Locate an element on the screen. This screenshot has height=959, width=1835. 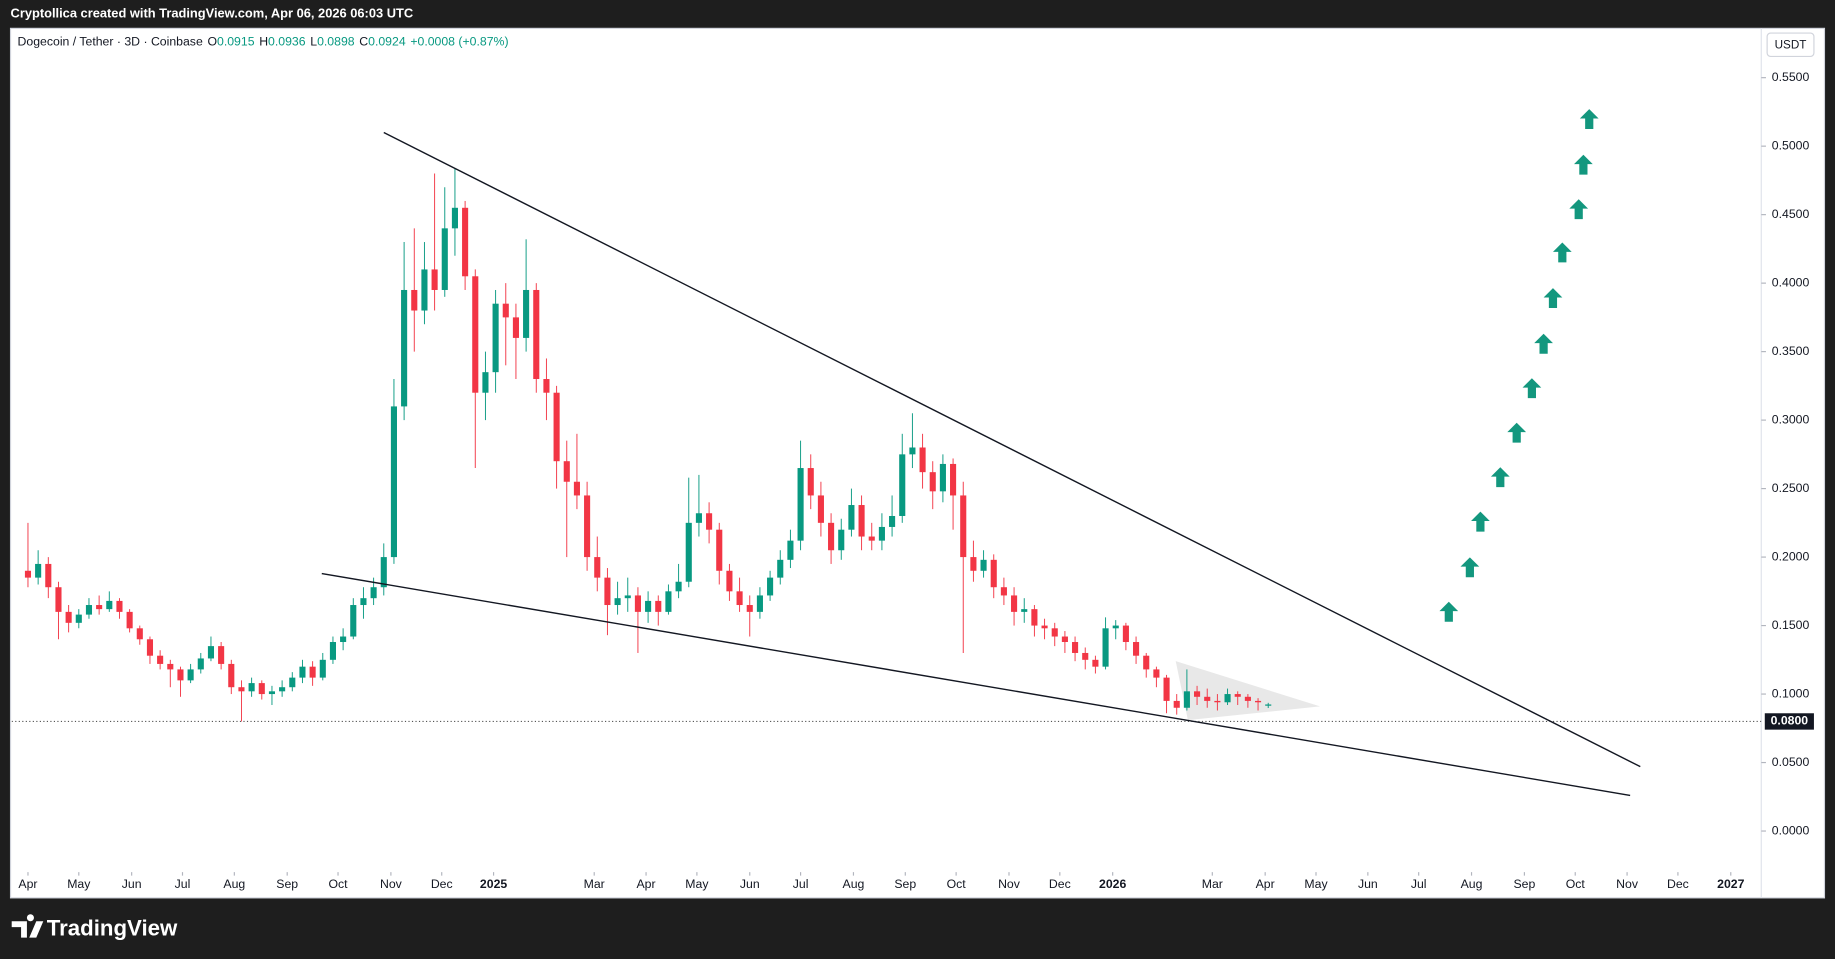
x-tick-label: May is located at coordinates (79, 884).